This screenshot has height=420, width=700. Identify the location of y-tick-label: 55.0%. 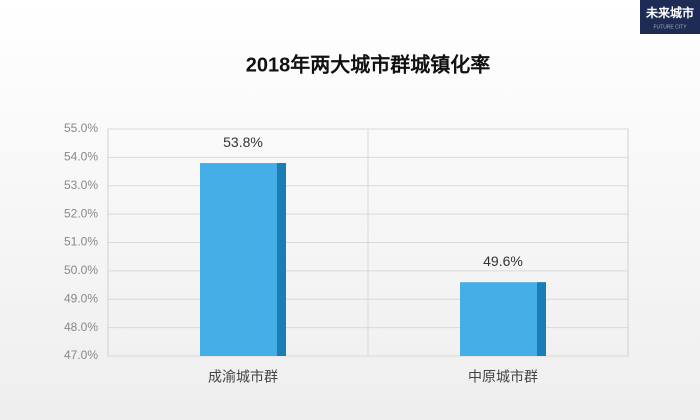
(81, 128).